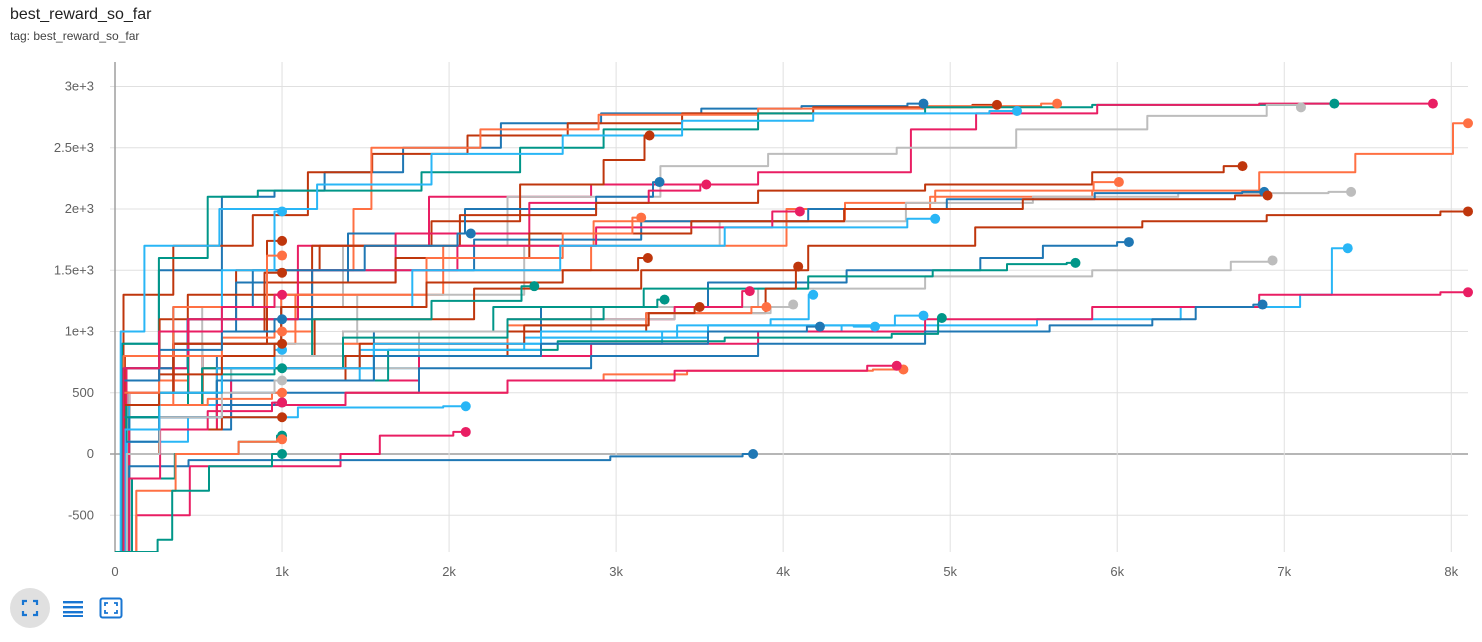 The height and width of the screenshot is (642, 1482). I want to click on fit-domain-button, so click(30, 608).